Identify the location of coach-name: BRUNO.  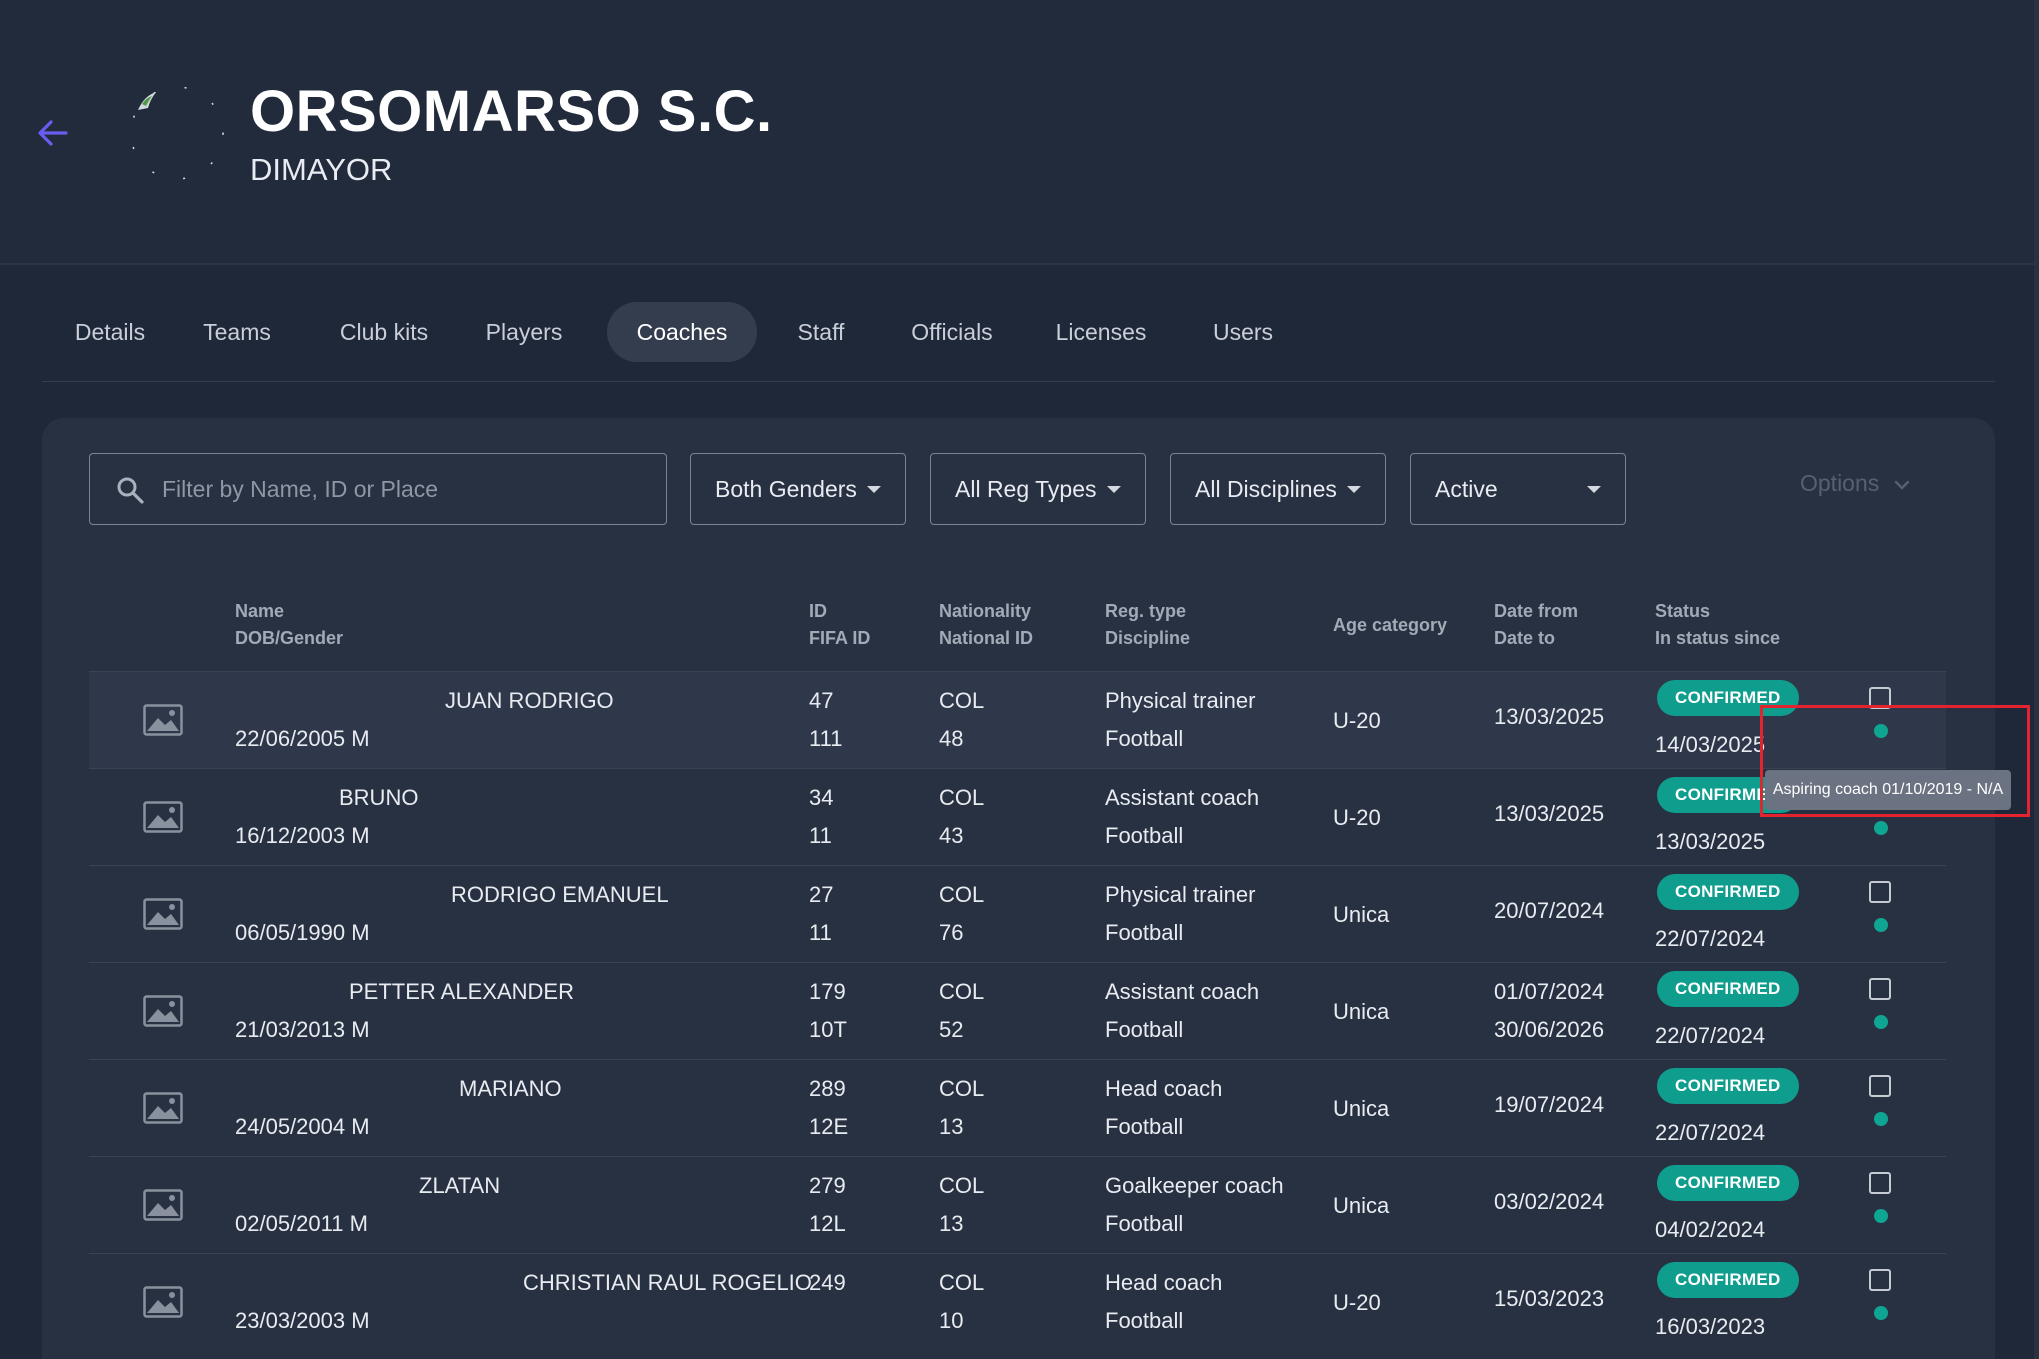
(379, 797).